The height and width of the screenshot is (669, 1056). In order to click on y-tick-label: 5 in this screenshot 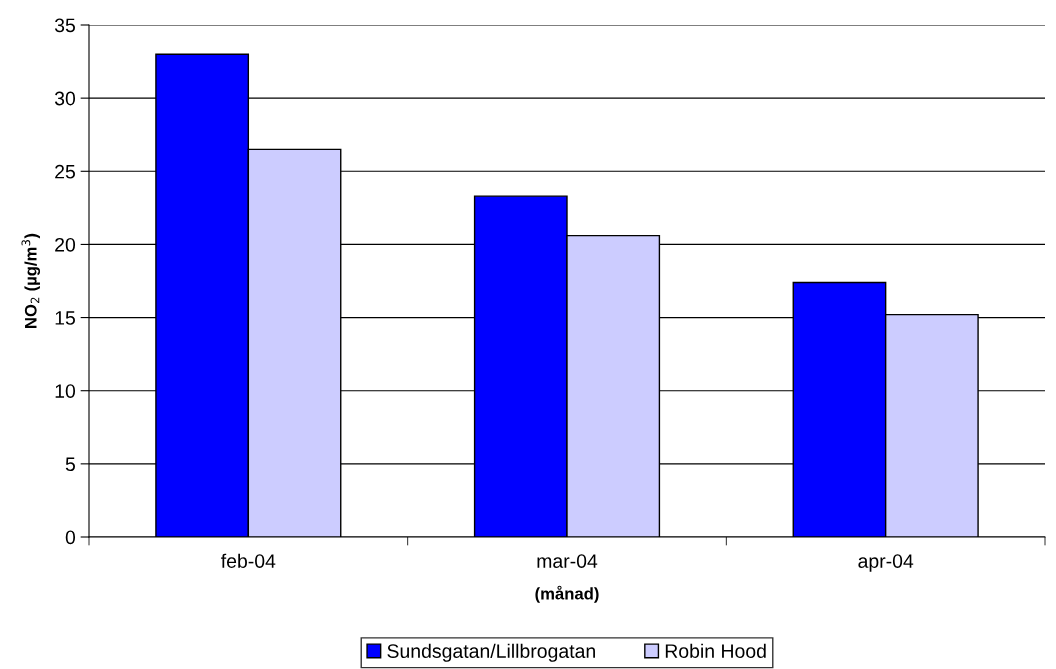, I will do `click(70, 464)`.